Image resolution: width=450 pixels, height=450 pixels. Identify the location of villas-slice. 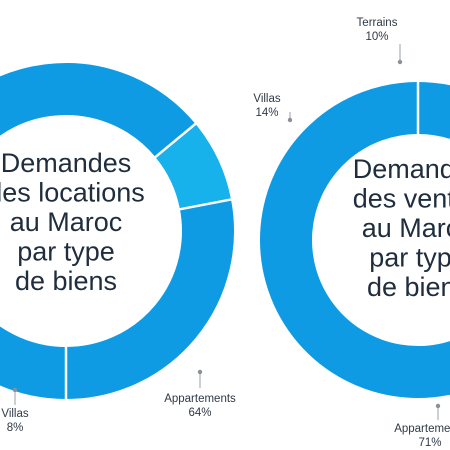
(193, 166).